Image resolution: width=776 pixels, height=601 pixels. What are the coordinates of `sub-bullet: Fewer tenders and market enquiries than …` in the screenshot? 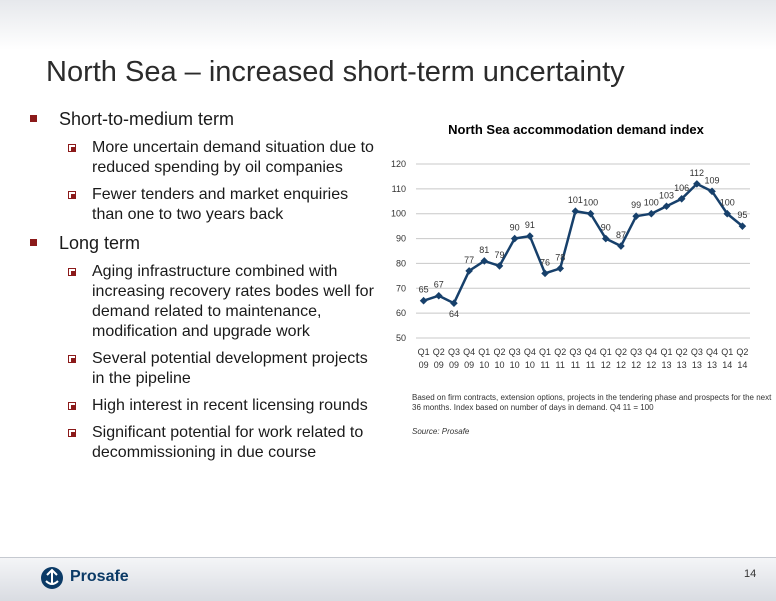 It's located at (205, 205).